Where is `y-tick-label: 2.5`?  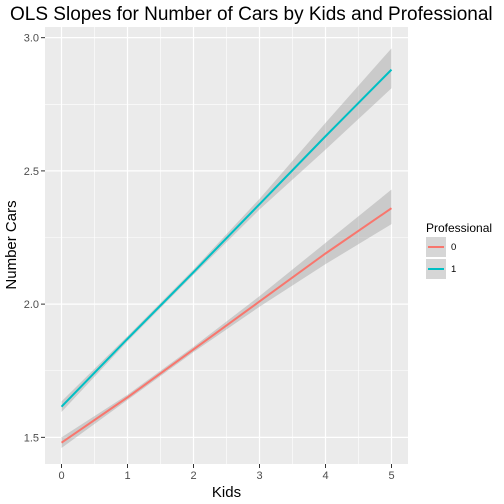
y-tick-label: 2.5 is located at coordinates (31, 172).